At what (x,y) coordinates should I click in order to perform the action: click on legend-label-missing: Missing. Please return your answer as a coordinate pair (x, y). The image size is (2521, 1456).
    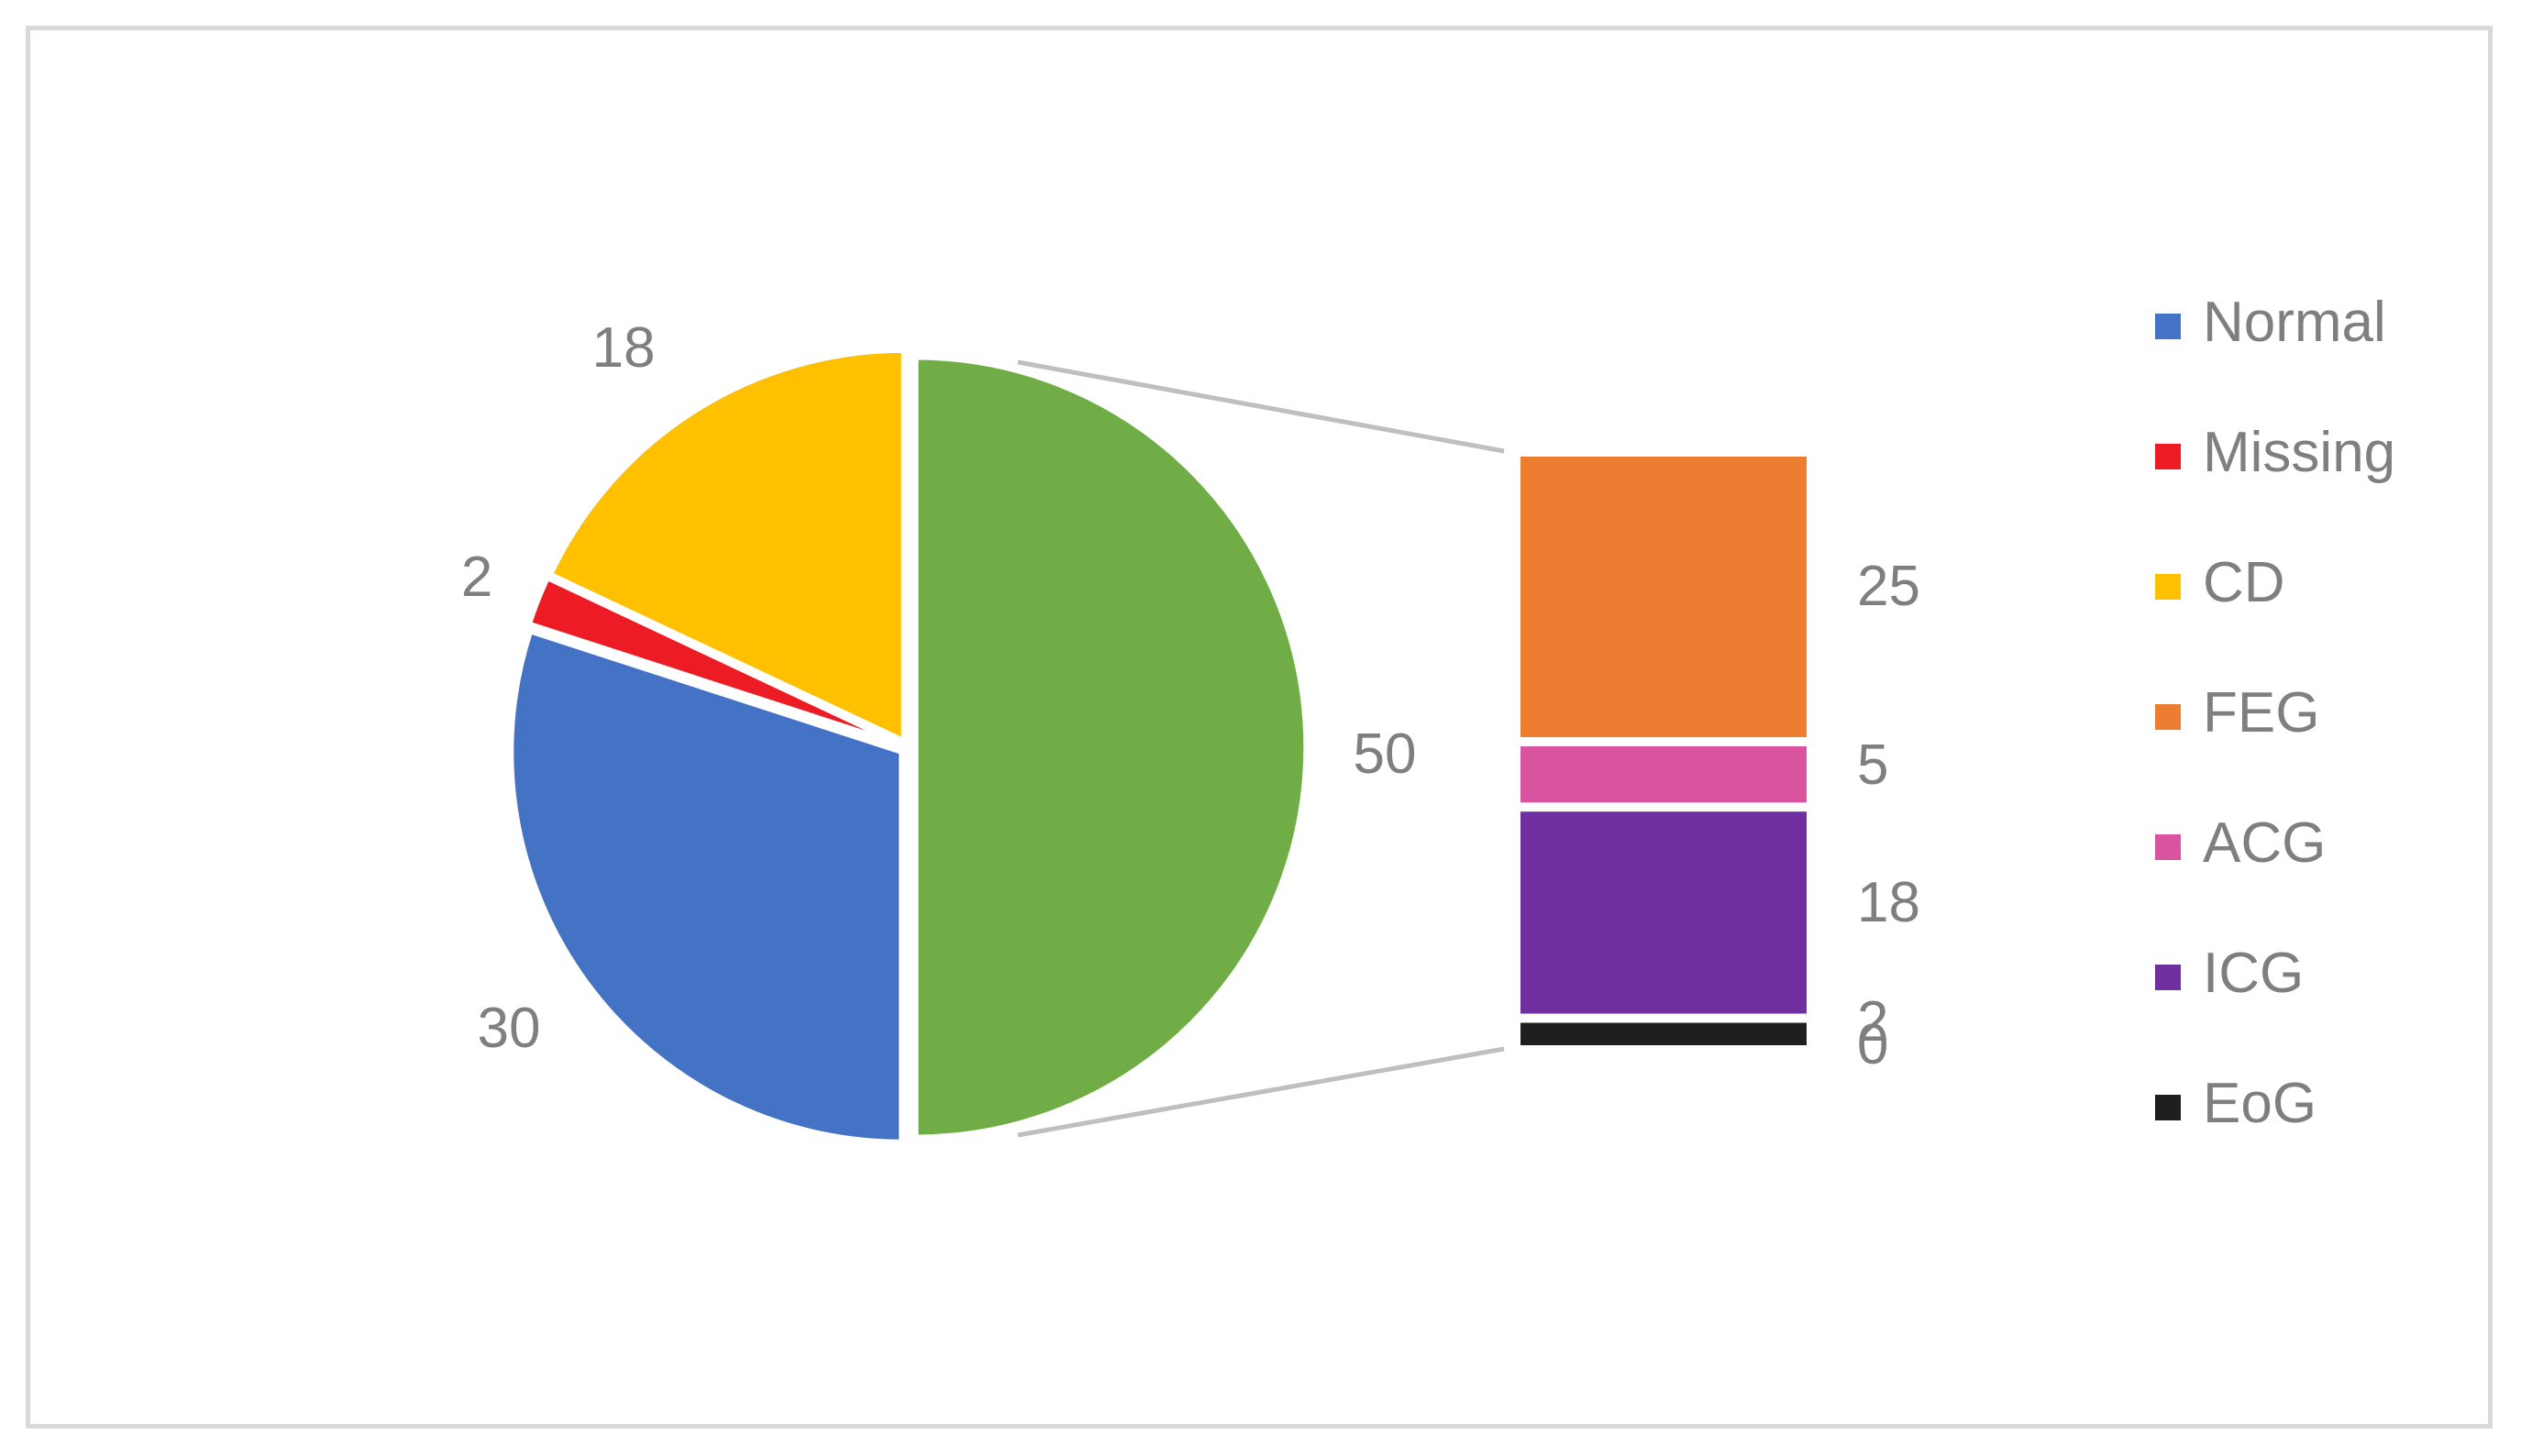
    Looking at the image, I should click on (2299, 452).